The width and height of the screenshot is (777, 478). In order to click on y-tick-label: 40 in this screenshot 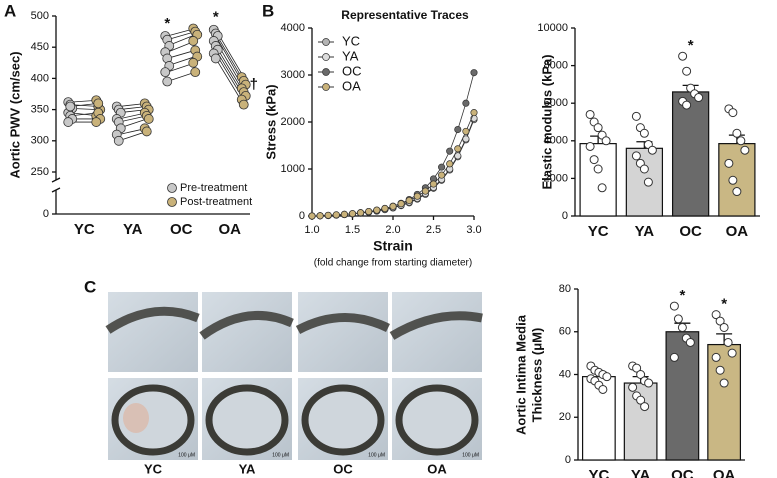, I will do `click(565, 374)`.